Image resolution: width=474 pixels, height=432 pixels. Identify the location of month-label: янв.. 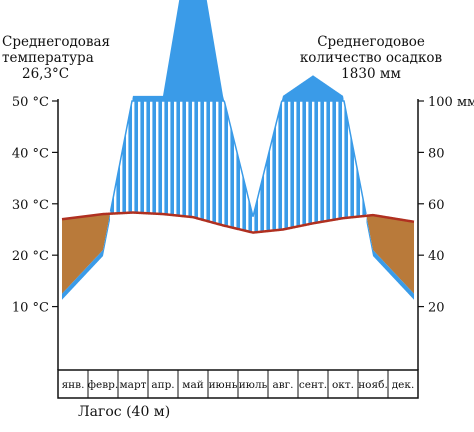
(73, 385).